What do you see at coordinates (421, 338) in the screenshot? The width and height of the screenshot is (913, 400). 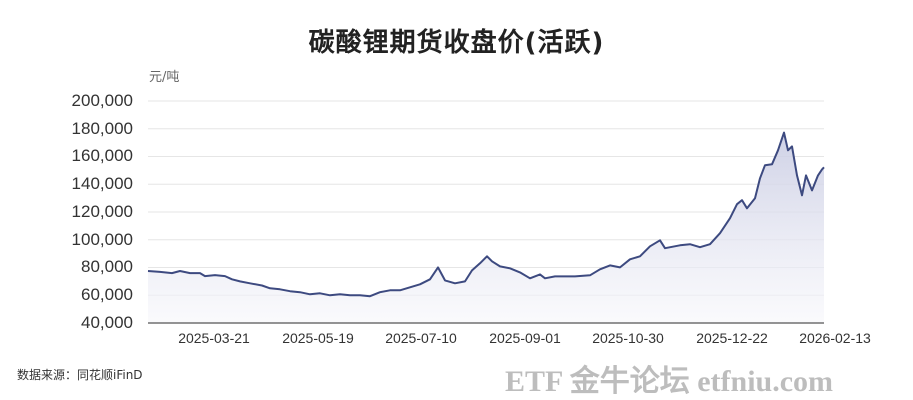 I see `x-tick-label: 2025-07-10` at bounding box center [421, 338].